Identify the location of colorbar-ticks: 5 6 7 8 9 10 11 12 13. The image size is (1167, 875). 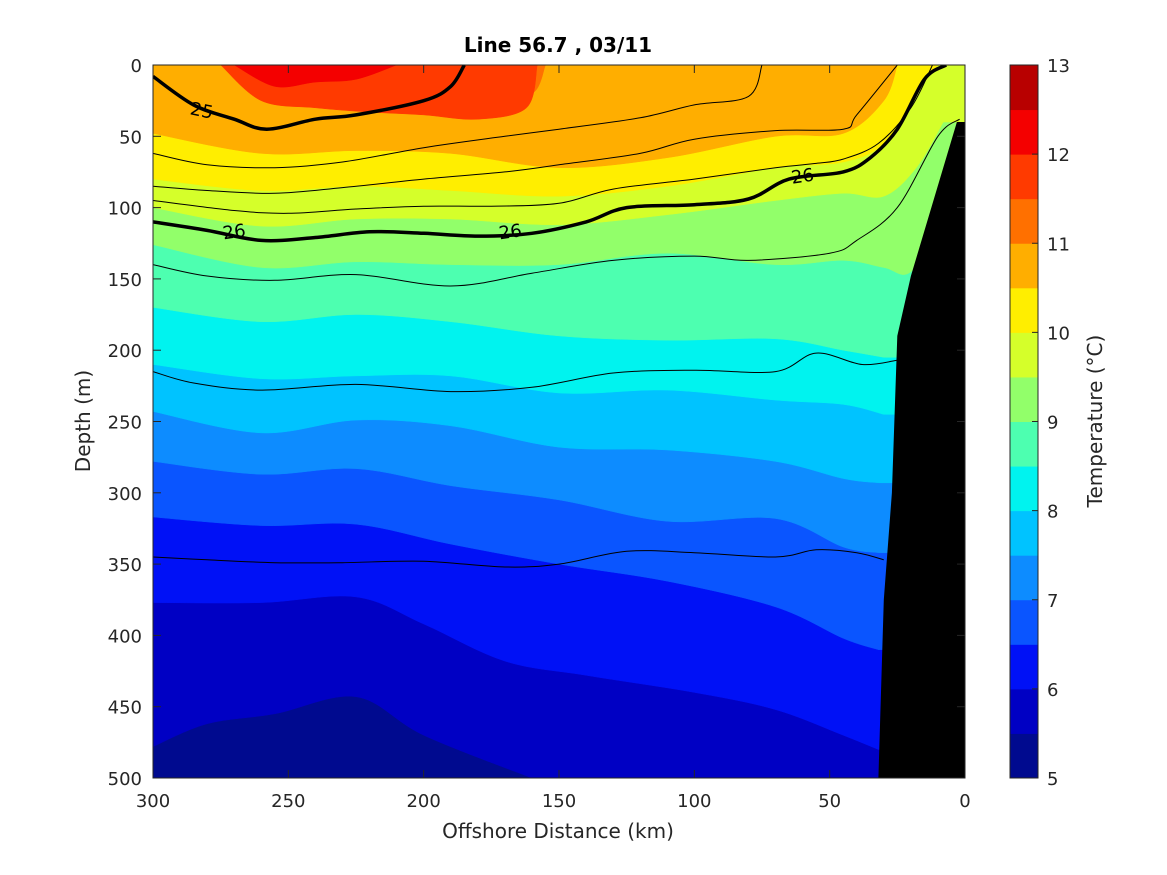
(1051, 423).